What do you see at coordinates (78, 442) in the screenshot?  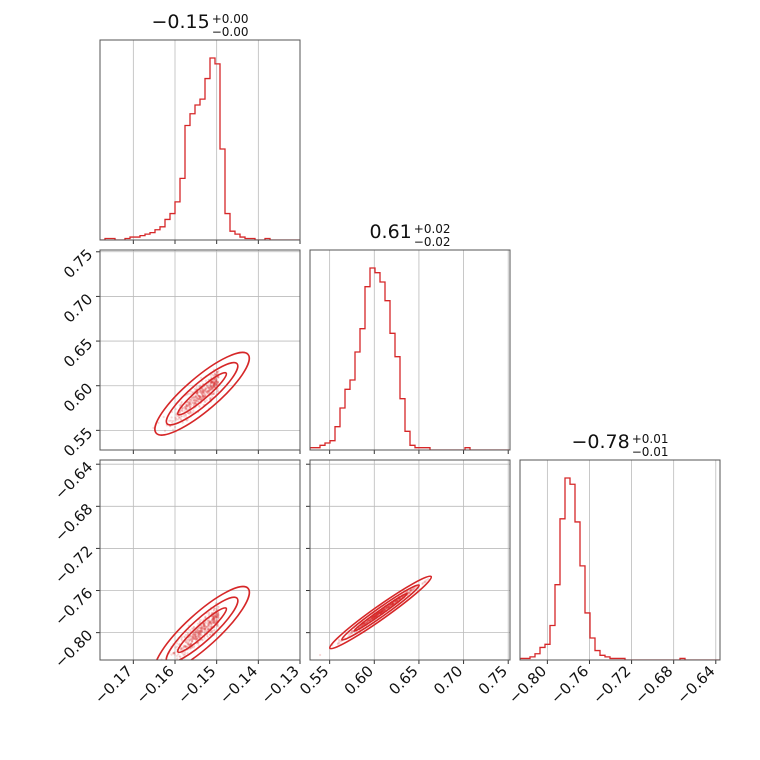 I see `y-tick-label: 0.55` at bounding box center [78, 442].